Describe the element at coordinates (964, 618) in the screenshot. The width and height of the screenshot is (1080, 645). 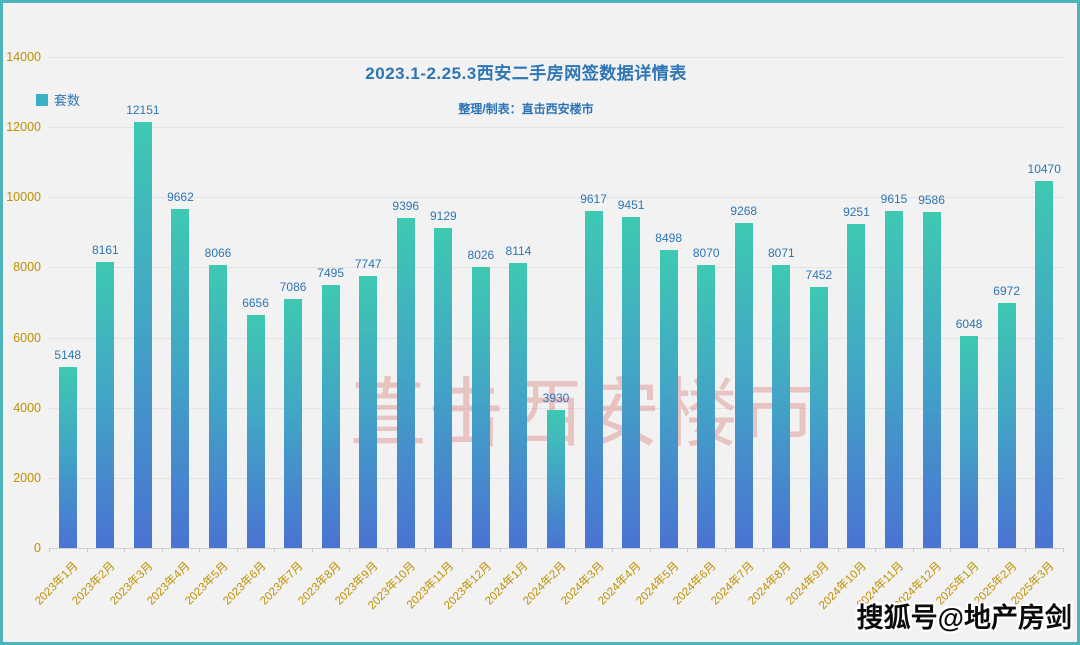
I see `watermark-bottom-right: 搜狐号@地产房剑` at that location.